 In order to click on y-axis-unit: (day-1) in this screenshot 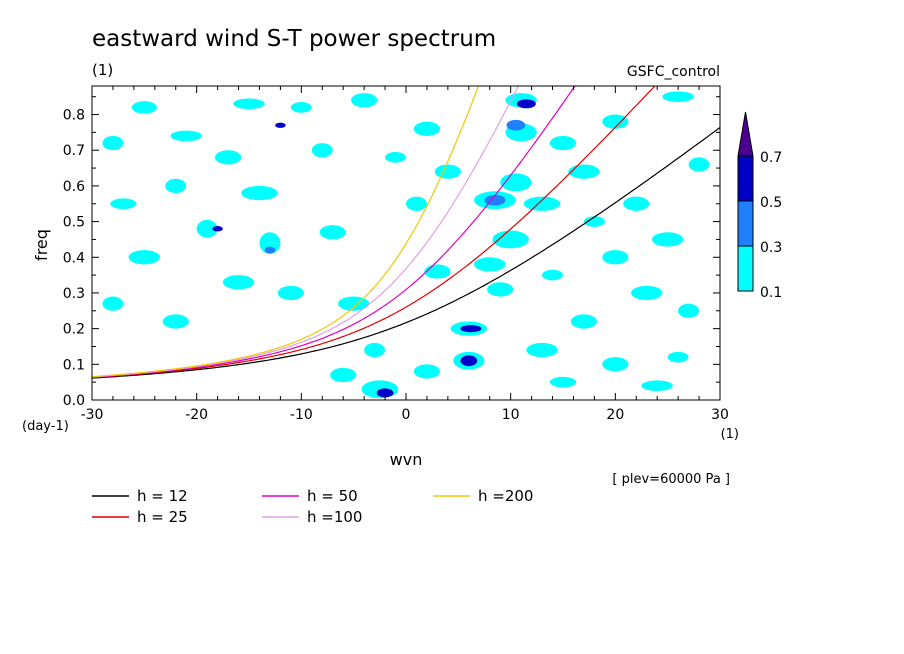, I will do `click(45, 426)`.